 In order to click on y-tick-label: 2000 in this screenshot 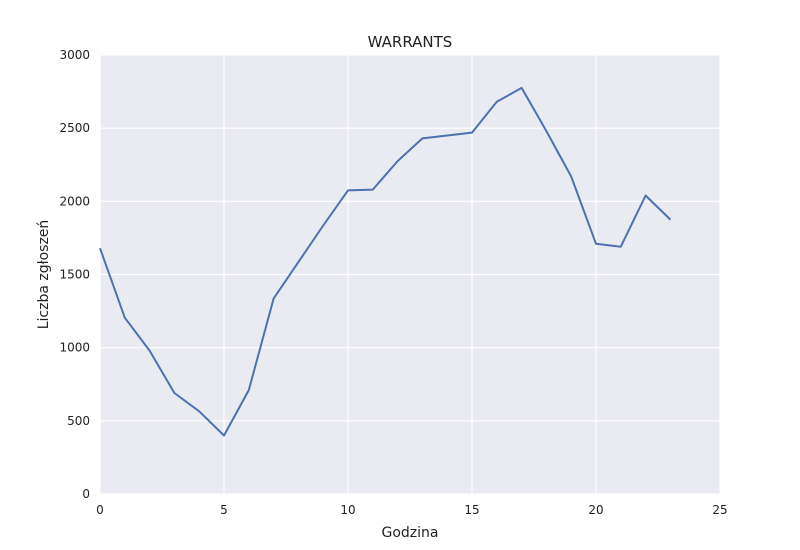, I will do `click(74, 201)`.